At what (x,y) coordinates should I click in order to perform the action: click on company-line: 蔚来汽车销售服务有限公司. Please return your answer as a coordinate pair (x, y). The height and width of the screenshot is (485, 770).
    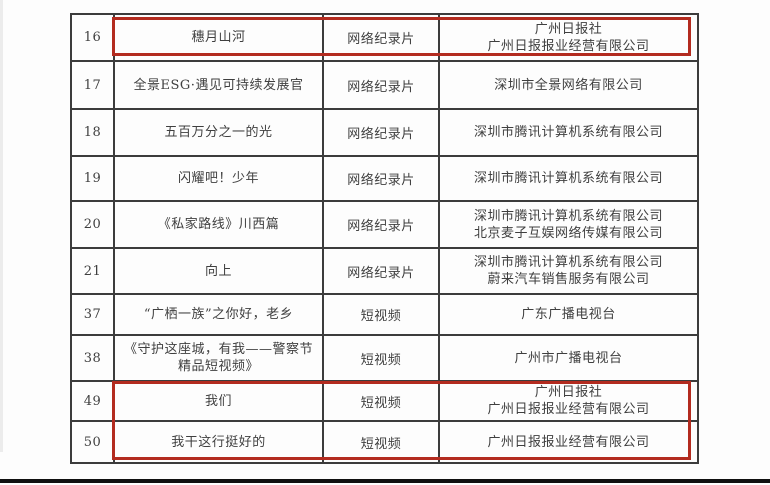
    Looking at the image, I should click on (568, 279).